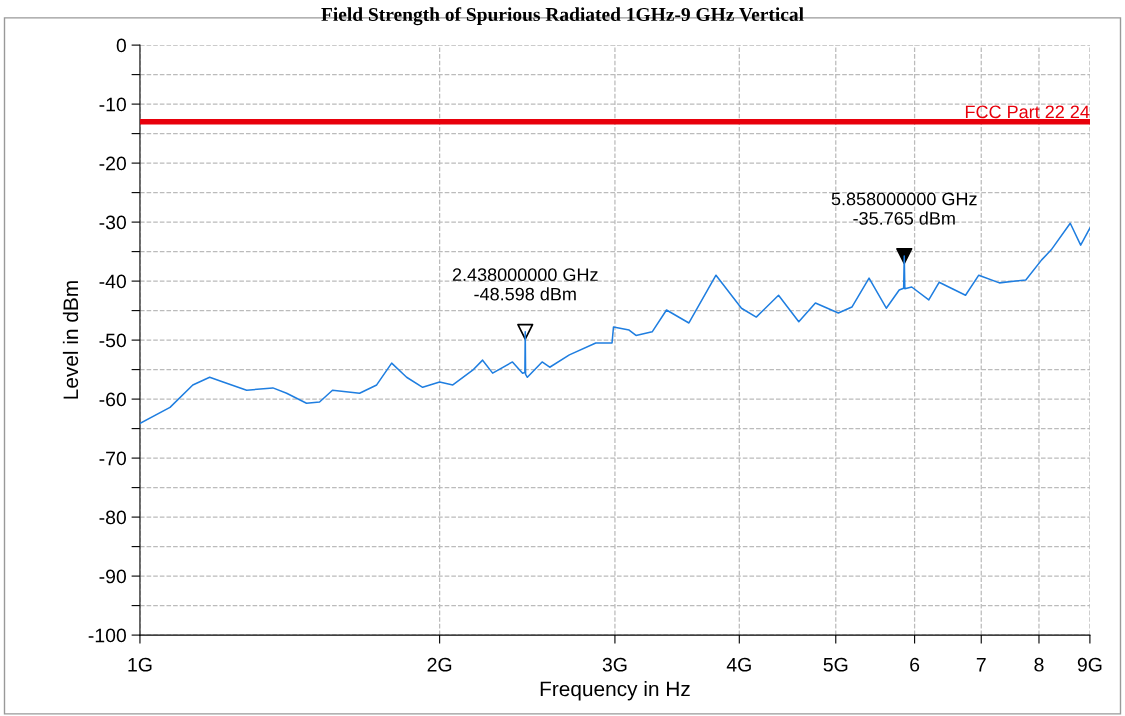 This screenshot has height=716, width=1125. I want to click on x-tick-label: 9G, so click(1089, 664).